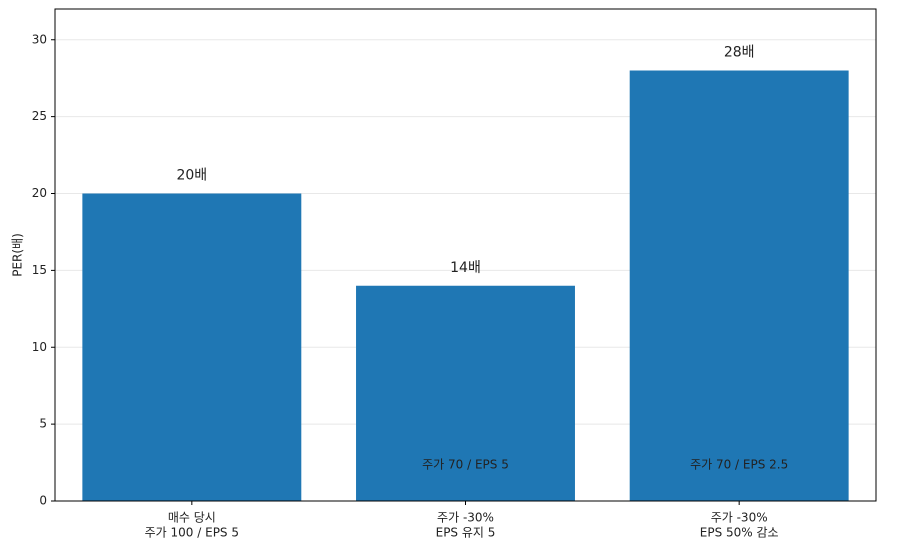 The image size is (909, 549). Describe the element at coordinates (739, 533) in the screenshot. I see `x-tick-label: EPS 50% 감소` at that location.